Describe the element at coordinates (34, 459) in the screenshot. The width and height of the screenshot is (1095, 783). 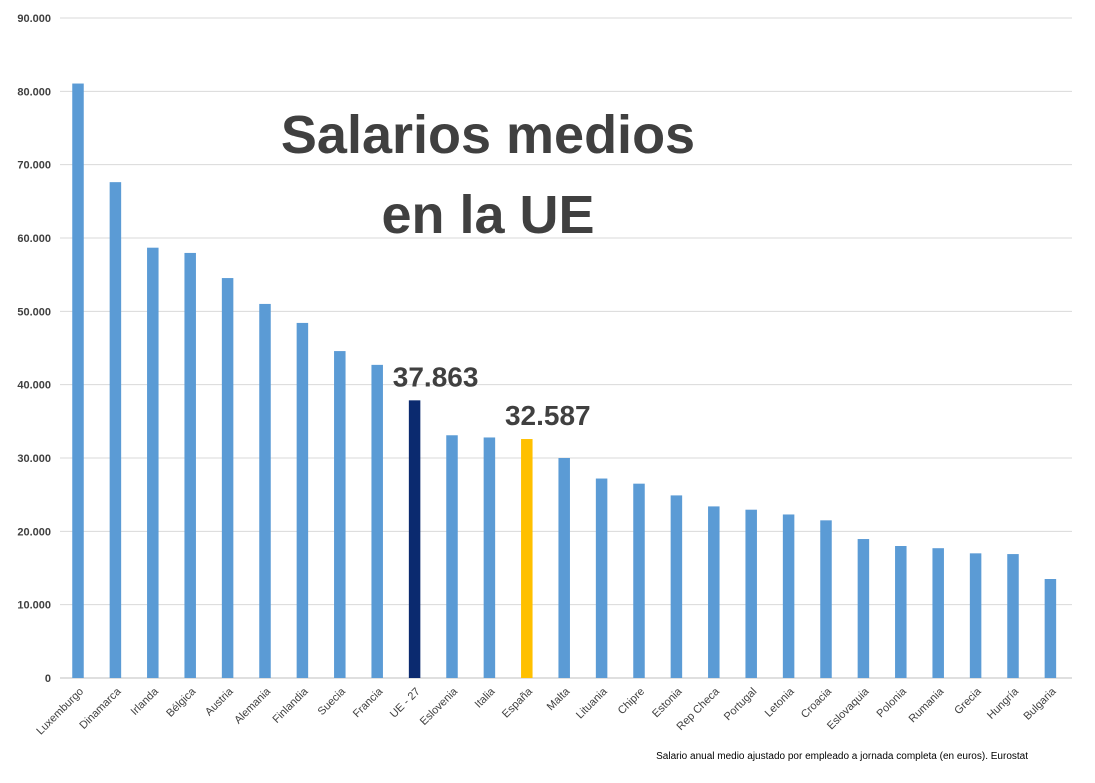
I see `y-tick-label: 30.000` at that location.